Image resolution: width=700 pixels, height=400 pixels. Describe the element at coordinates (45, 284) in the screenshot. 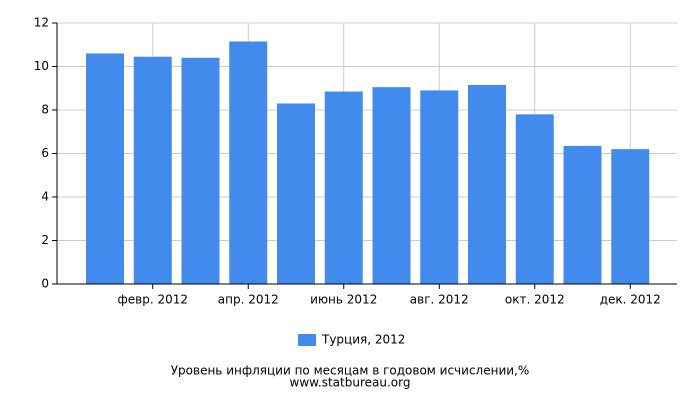

I see `y-tick-label: 0` at that location.